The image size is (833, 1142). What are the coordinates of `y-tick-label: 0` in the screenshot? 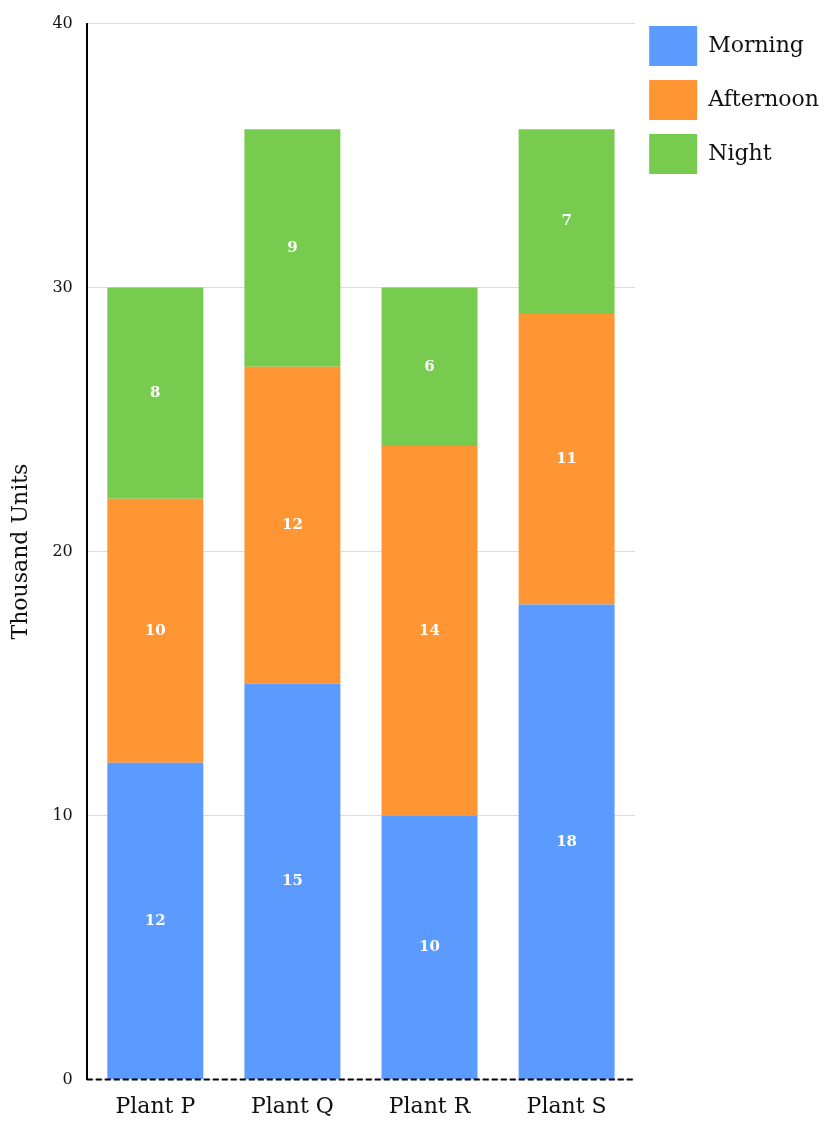 It's located at (67, 1078).